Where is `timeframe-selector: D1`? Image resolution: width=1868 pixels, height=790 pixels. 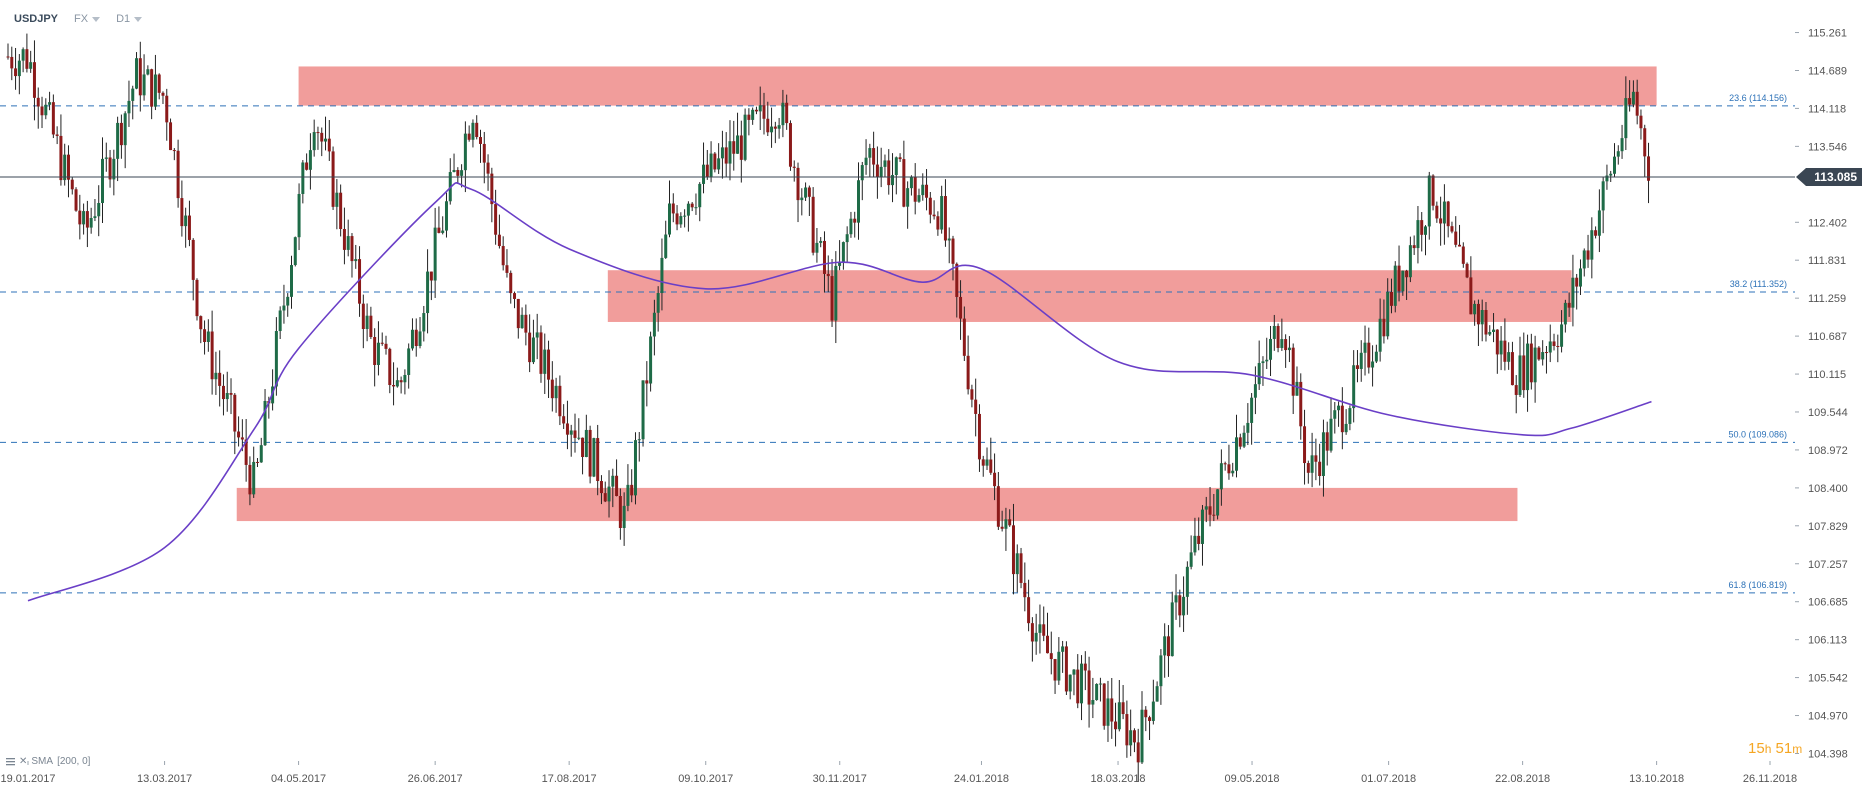
timeframe-selector: D1 is located at coordinates (129, 19).